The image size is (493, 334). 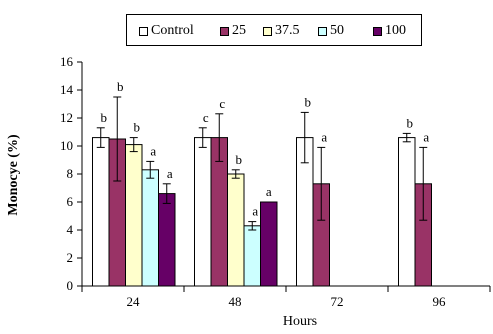 What do you see at coordinates (300, 321) in the screenshot?
I see `x-axis-label: Hours` at bounding box center [300, 321].